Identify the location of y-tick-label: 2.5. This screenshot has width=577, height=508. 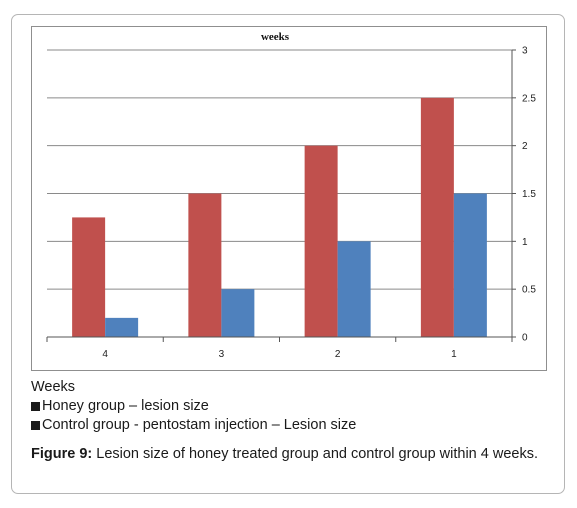
(529, 98).